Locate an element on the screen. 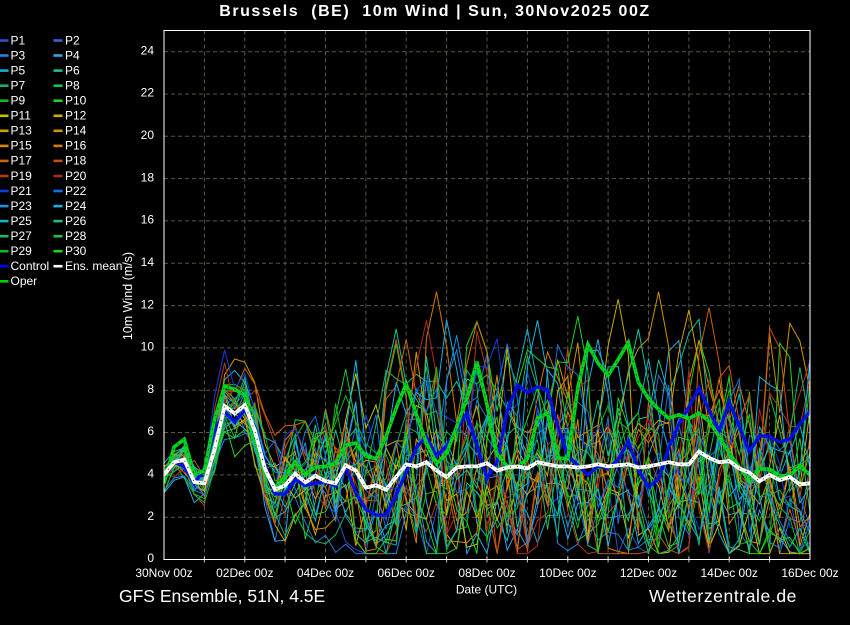 The height and width of the screenshot is (625, 850). svg-text: P22 is located at coordinates (76, 191).